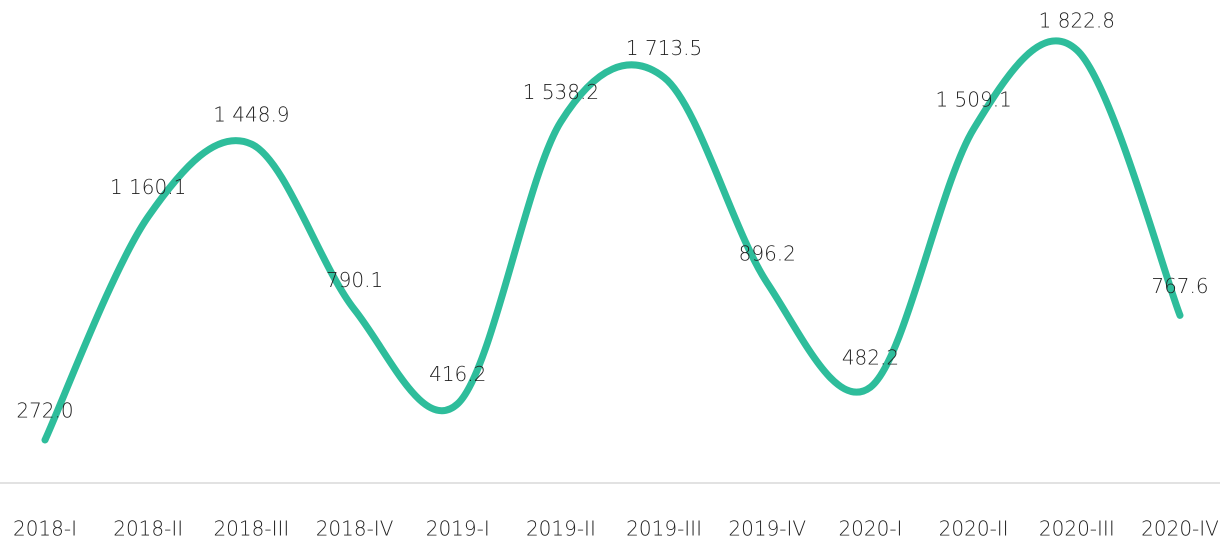  What do you see at coordinates (1179, 286) in the screenshot?
I see `data-label: 767.6` at bounding box center [1179, 286].